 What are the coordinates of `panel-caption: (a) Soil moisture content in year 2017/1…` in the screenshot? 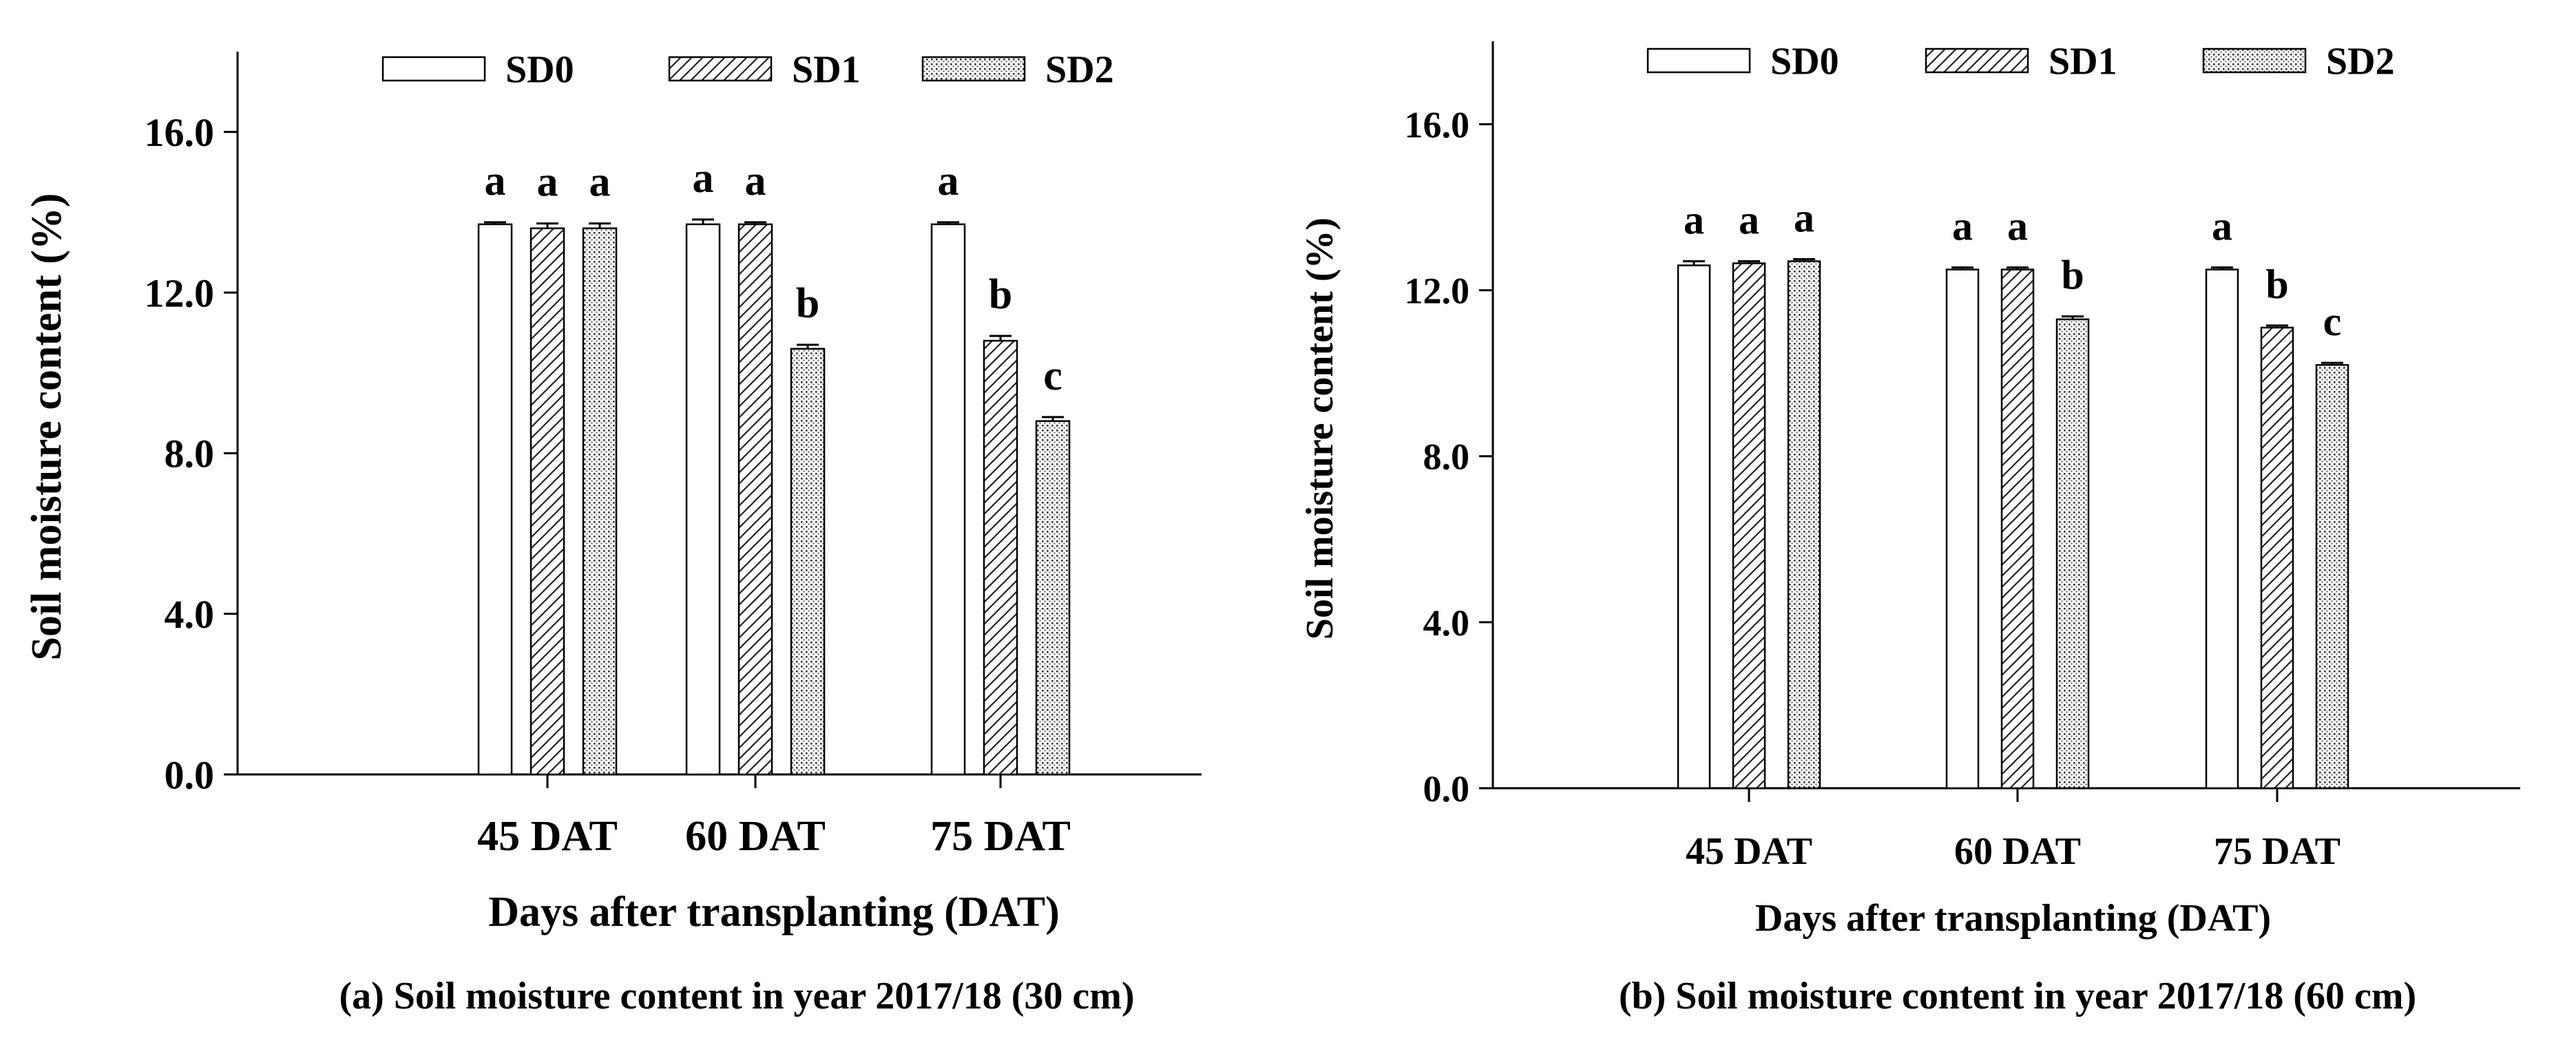 It's located at (736, 996).